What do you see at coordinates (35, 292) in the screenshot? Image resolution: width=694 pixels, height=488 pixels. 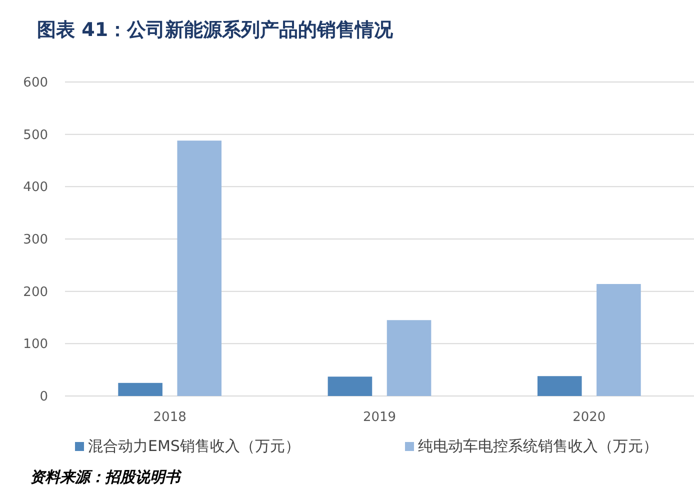 I see `y-tick-label: 200` at bounding box center [35, 292].